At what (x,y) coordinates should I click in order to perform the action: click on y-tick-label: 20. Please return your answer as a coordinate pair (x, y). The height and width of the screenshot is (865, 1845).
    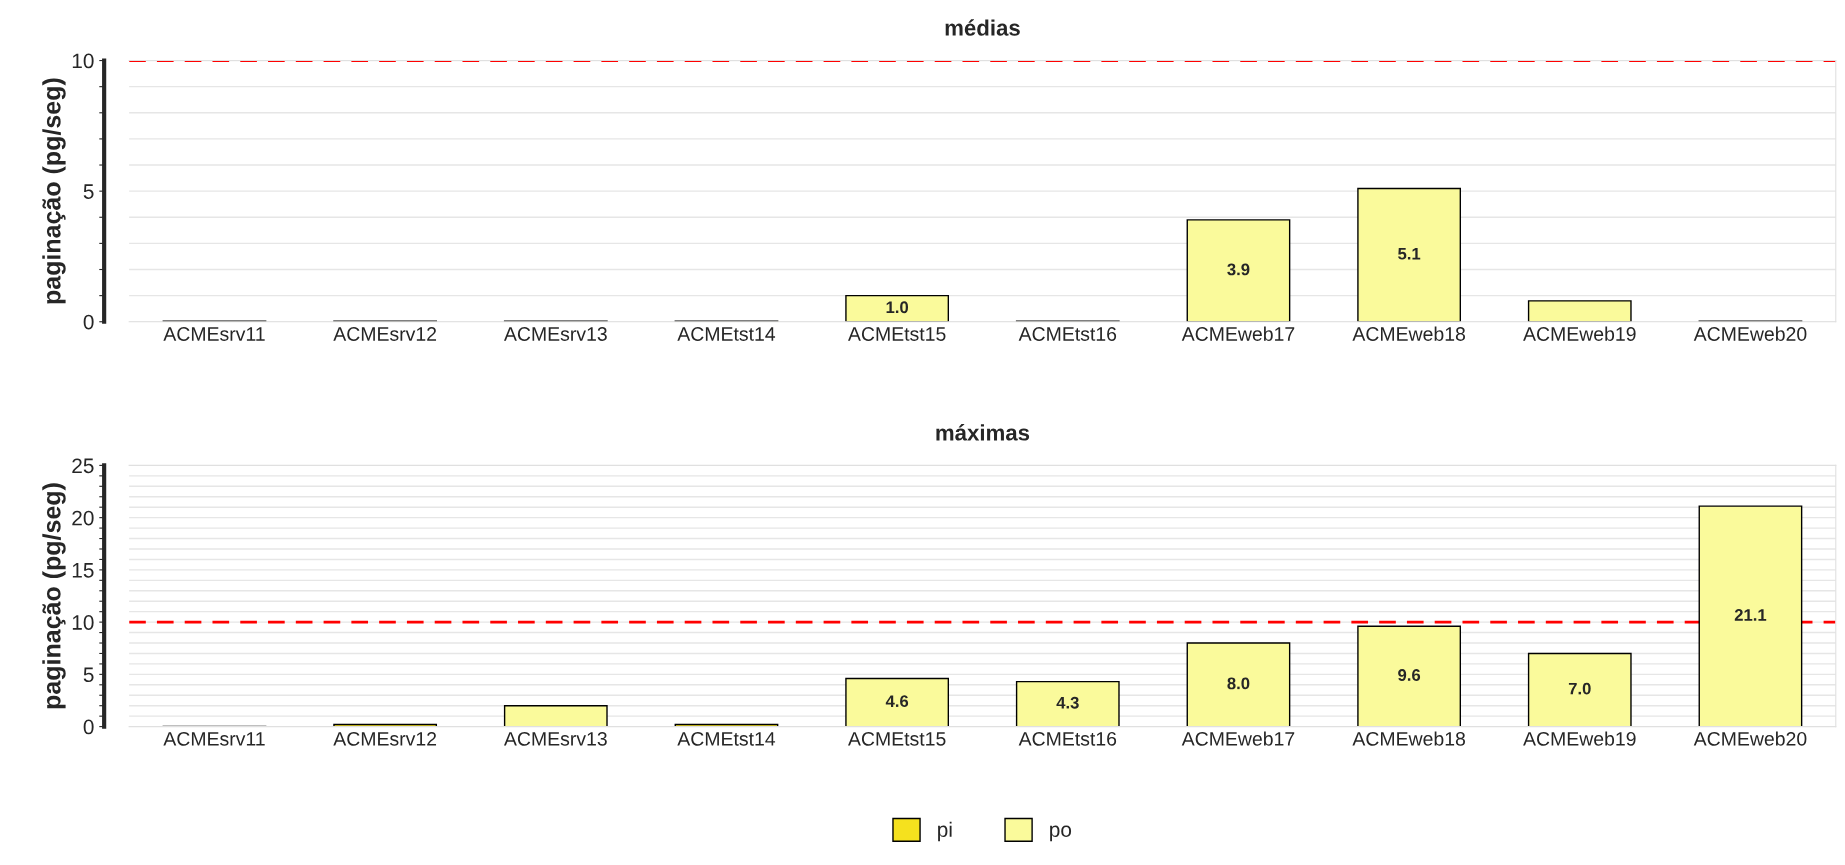
    Looking at the image, I should click on (83, 518).